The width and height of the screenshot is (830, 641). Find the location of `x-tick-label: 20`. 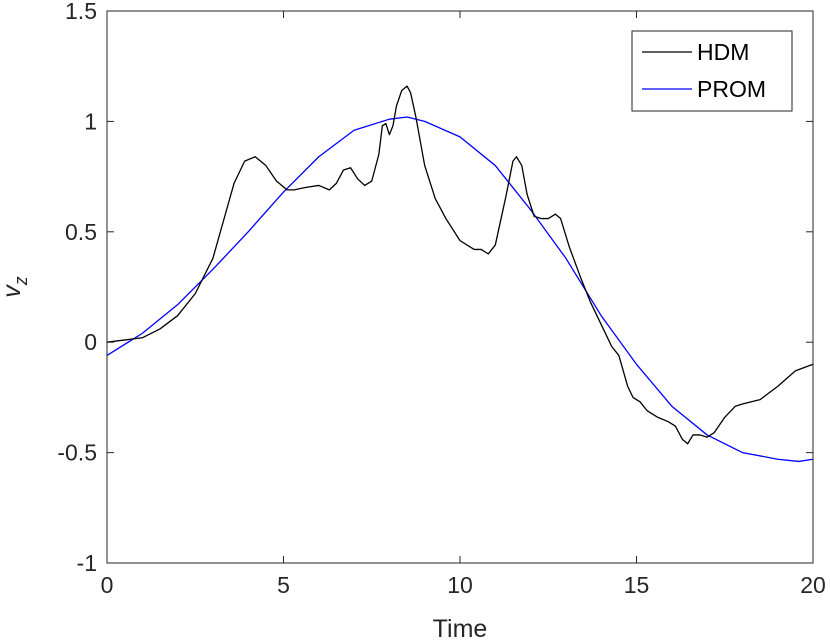

x-tick-label: 20 is located at coordinates (813, 585).